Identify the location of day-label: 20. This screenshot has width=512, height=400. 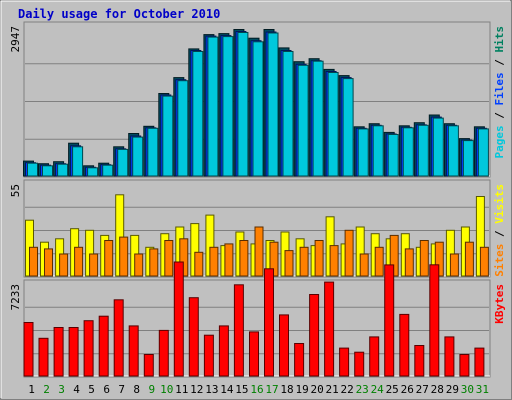
(316, 389).